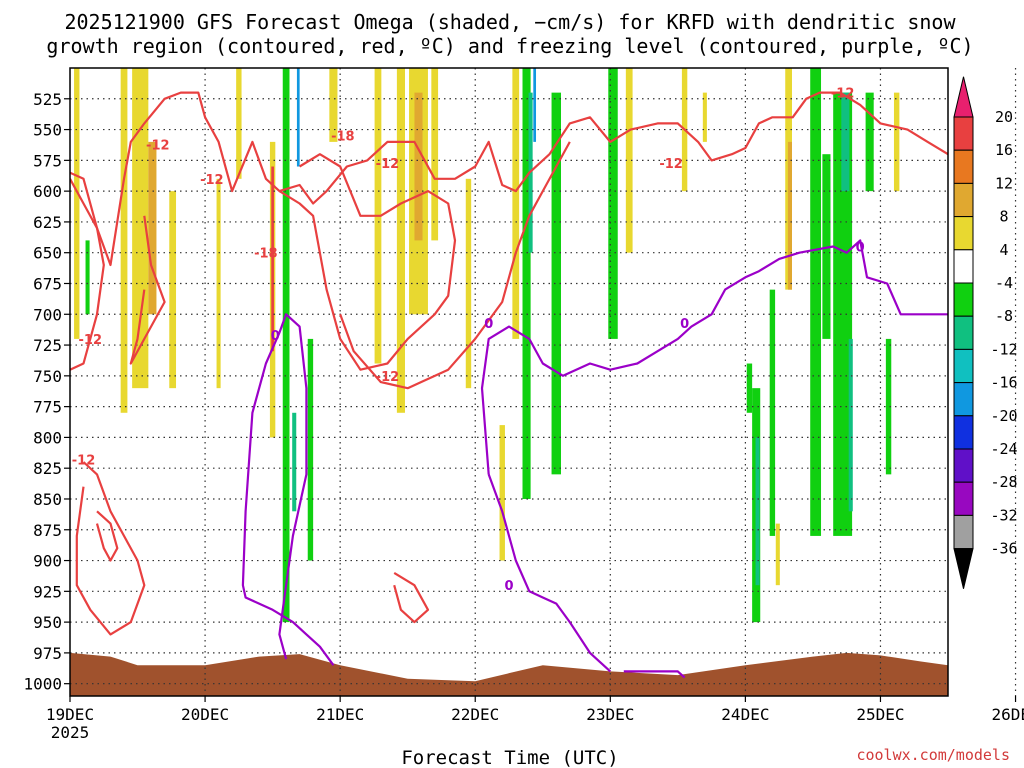 Image resolution: width=1024 pixels, height=768 pixels. Describe the element at coordinates (47, 468) in the screenshot. I see `y-tick-label-12: 825` at that location.